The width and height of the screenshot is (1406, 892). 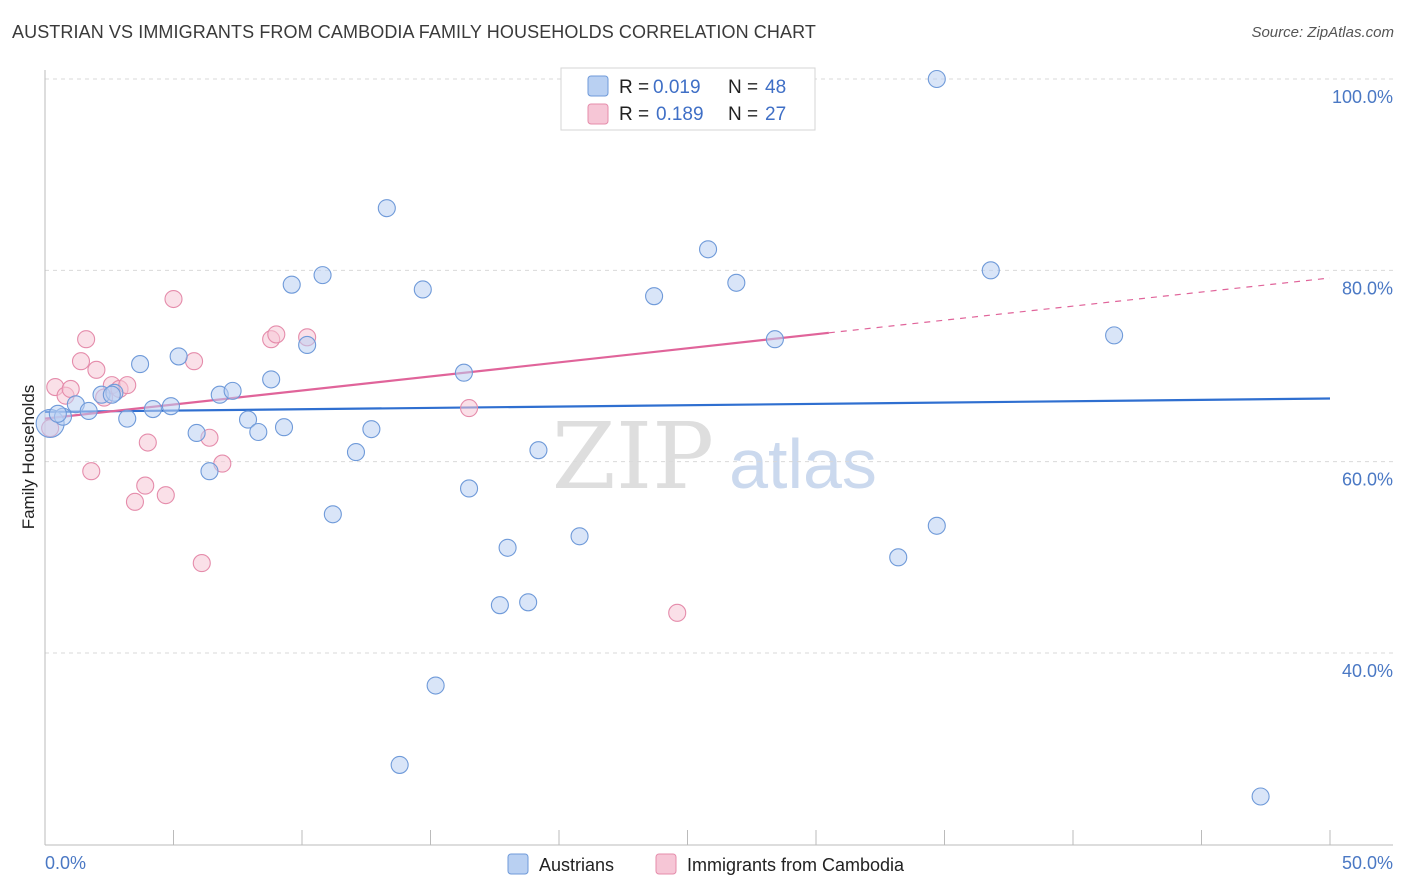 I want to click on y-tick-labels: 100.0% 80.0% 60.0% 40.0%, so click(x=1362, y=384).